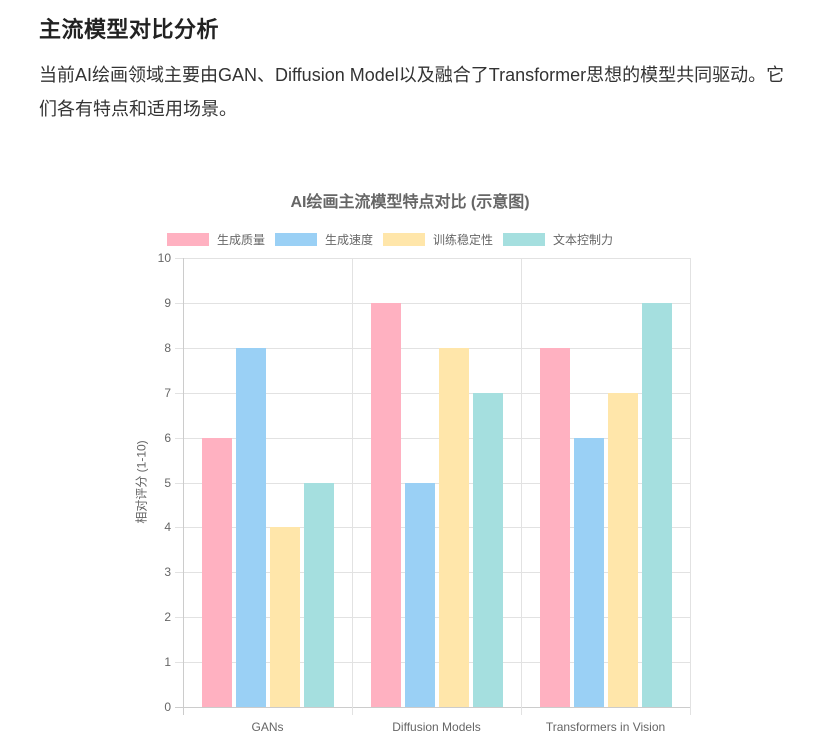 Image resolution: width=815 pixels, height=749 pixels. I want to click on chart-legend: 生成质量 生成速度 训练稳定性 文本控制力, so click(395, 239).